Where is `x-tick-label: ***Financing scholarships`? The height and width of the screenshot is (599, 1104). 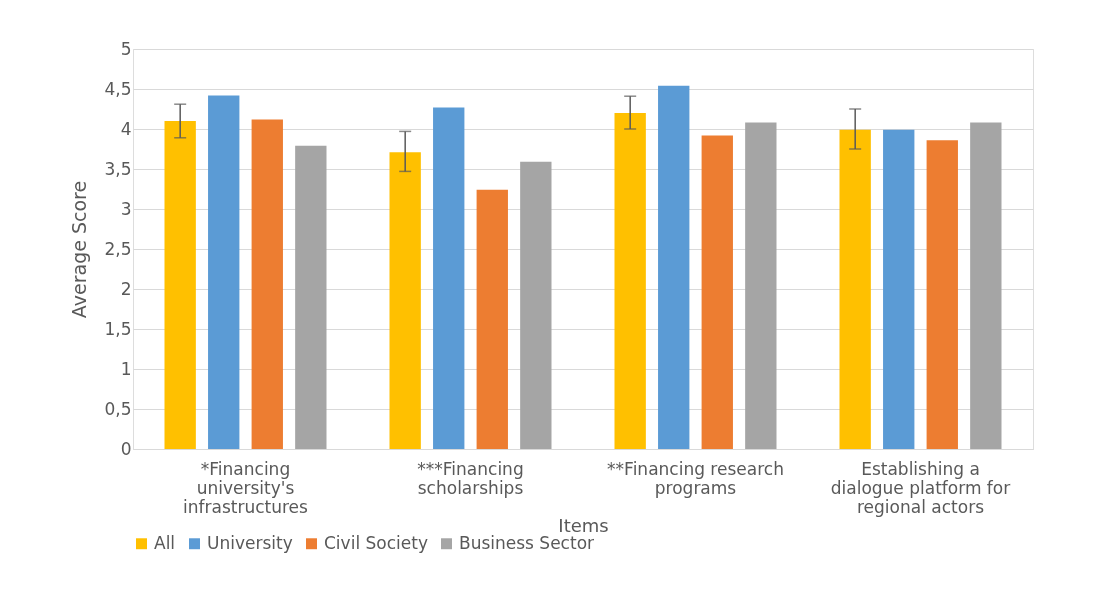
x-tick-label: ***Financing scholarships is located at coordinates (470, 478).